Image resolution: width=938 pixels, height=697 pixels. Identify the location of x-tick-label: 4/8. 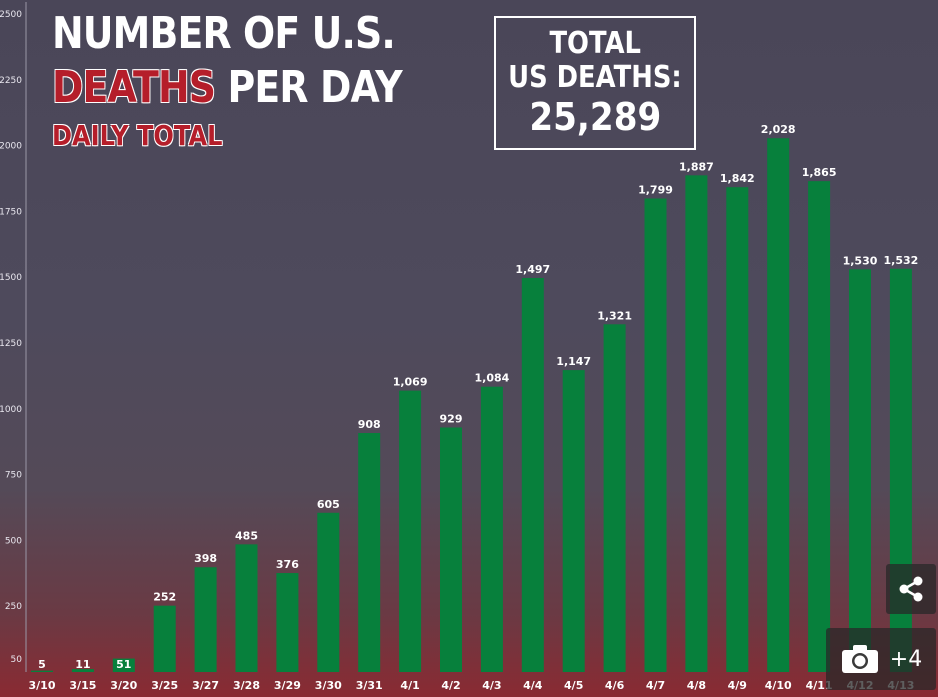
(696, 685).